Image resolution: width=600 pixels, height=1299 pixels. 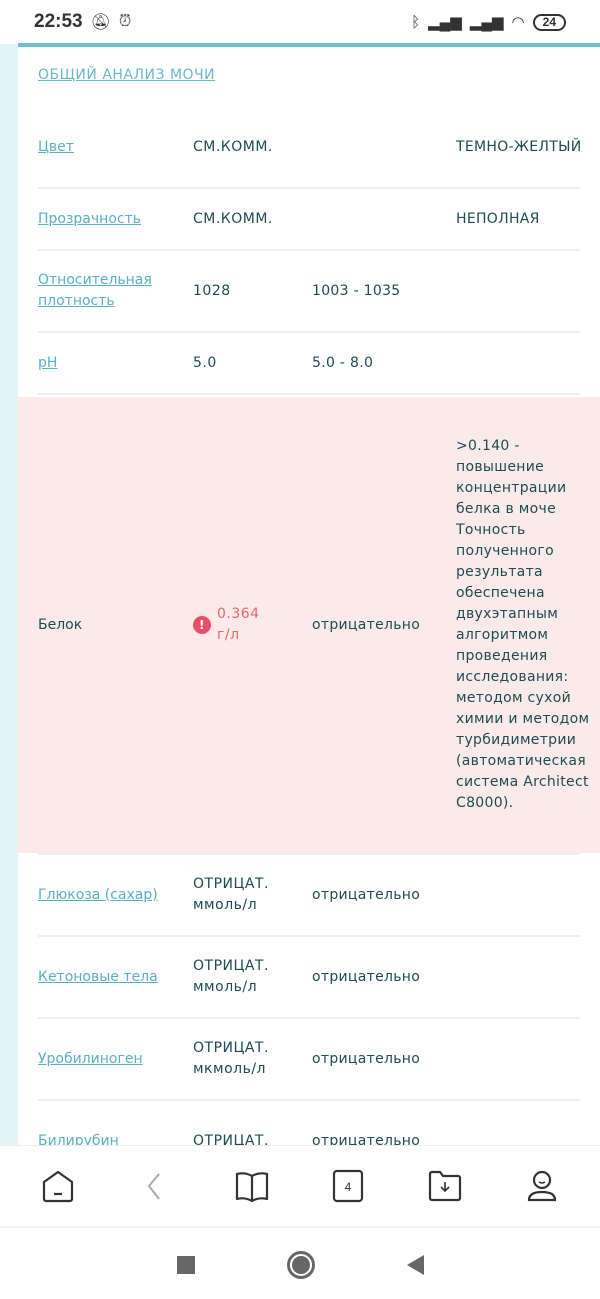 What do you see at coordinates (98, 976) in the screenshot?
I see `test-name-link: Кетоновые тела` at bounding box center [98, 976].